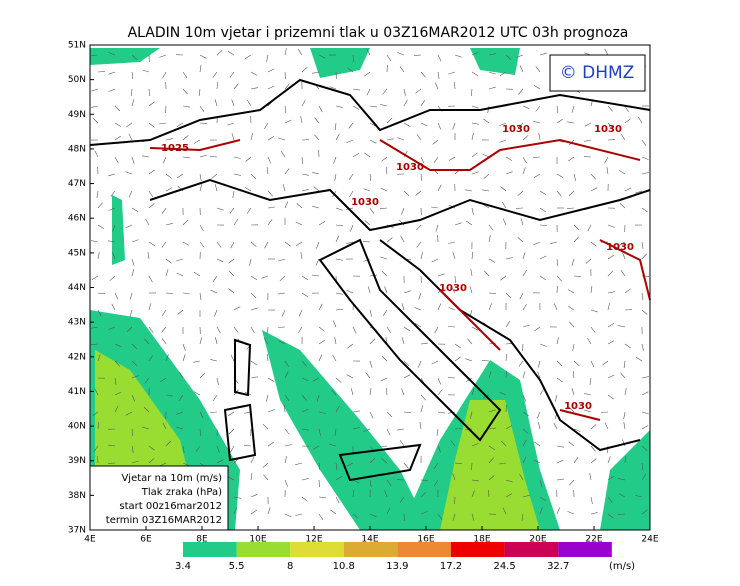 Image resolution: width=740 pixels, height=586 pixels. I want to click on colorbar-label: 13.9, so click(397, 566).